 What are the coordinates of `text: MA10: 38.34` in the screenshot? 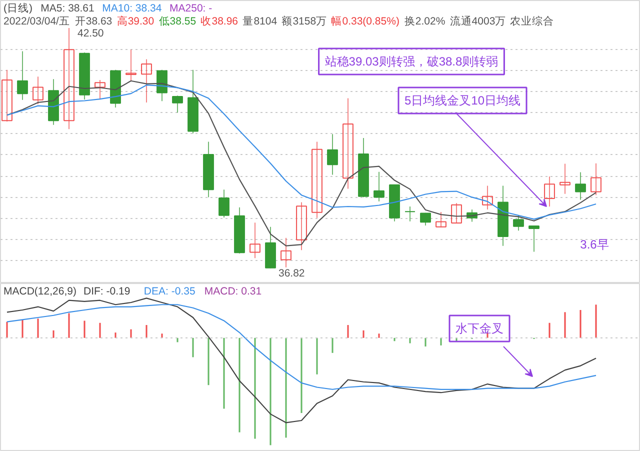 It's located at (132, 8).